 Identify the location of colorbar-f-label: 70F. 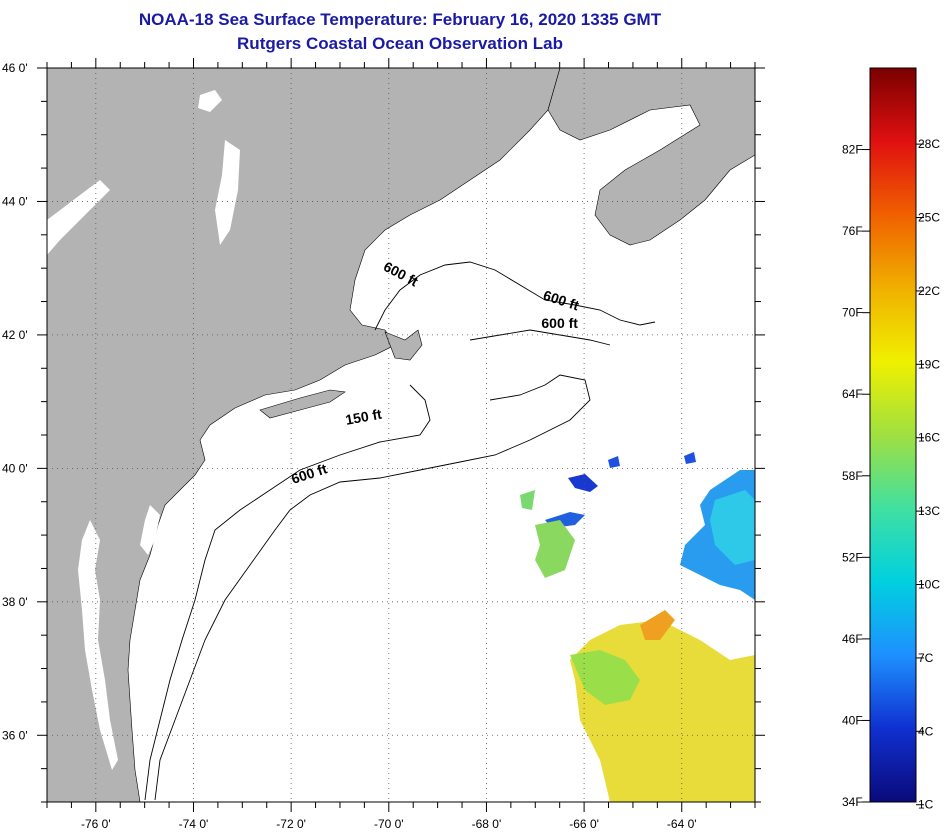
(852, 313).